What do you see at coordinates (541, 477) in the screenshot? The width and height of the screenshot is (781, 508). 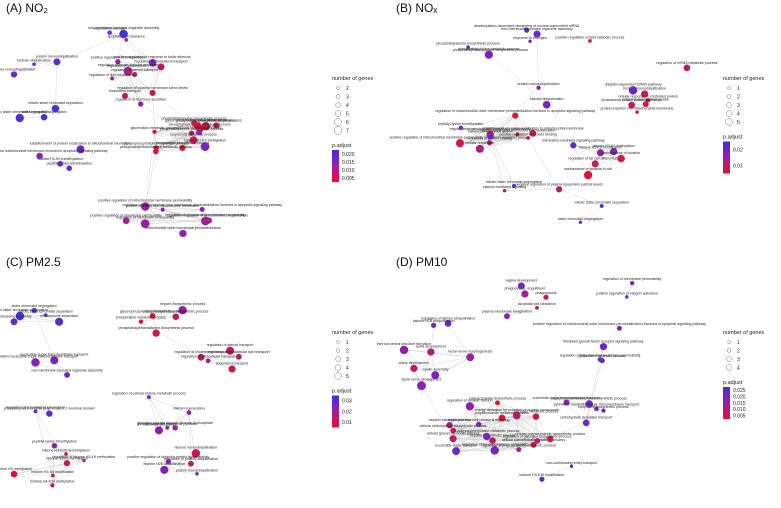 I see `term-node: histone H3-K36 modification` at bounding box center [541, 477].